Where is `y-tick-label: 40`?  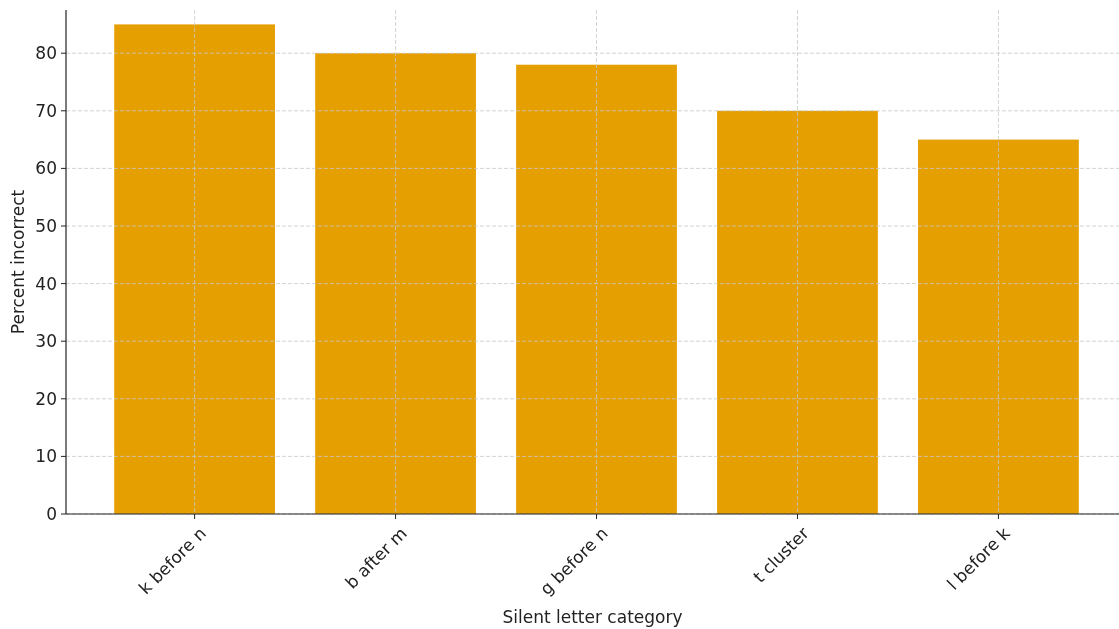 y-tick-label: 40 is located at coordinates (46, 283).